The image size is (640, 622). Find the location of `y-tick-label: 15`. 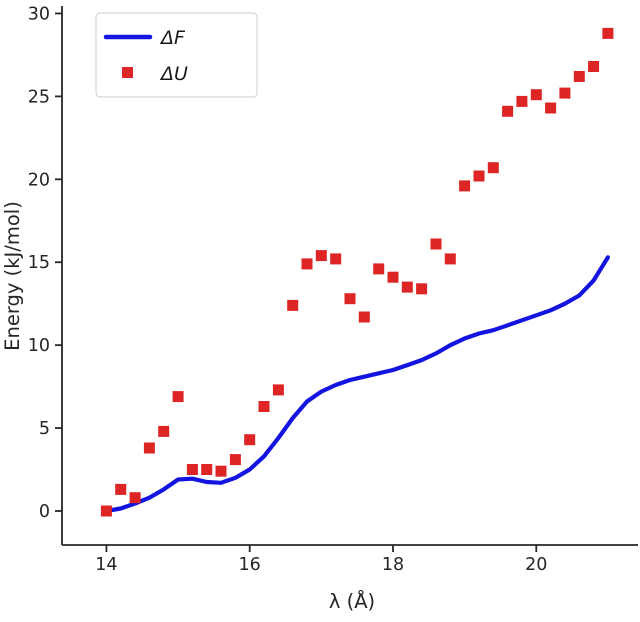

y-tick-label: 15 is located at coordinates (39, 263).